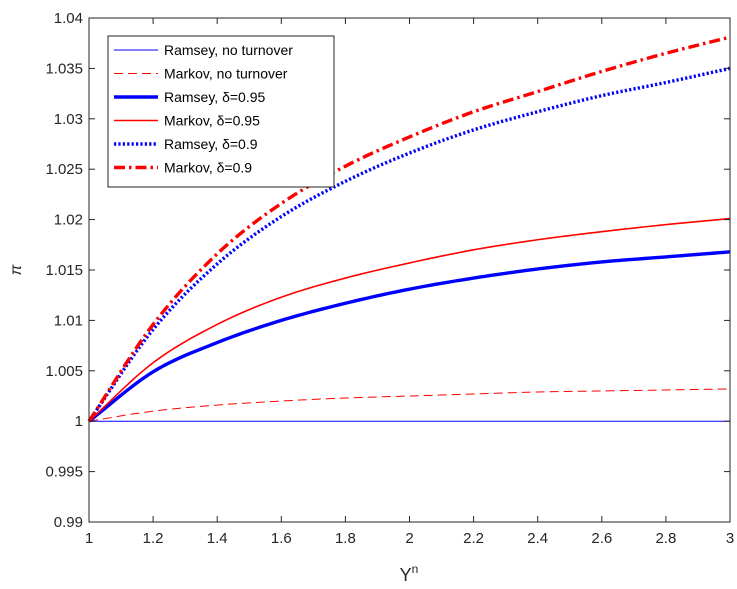 This screenshot has width=737, height=589. What do you see at coordinates (473, 538) in the screenshot?
I see `x-tick-label: 2.2` at bounding box center [473, 538].